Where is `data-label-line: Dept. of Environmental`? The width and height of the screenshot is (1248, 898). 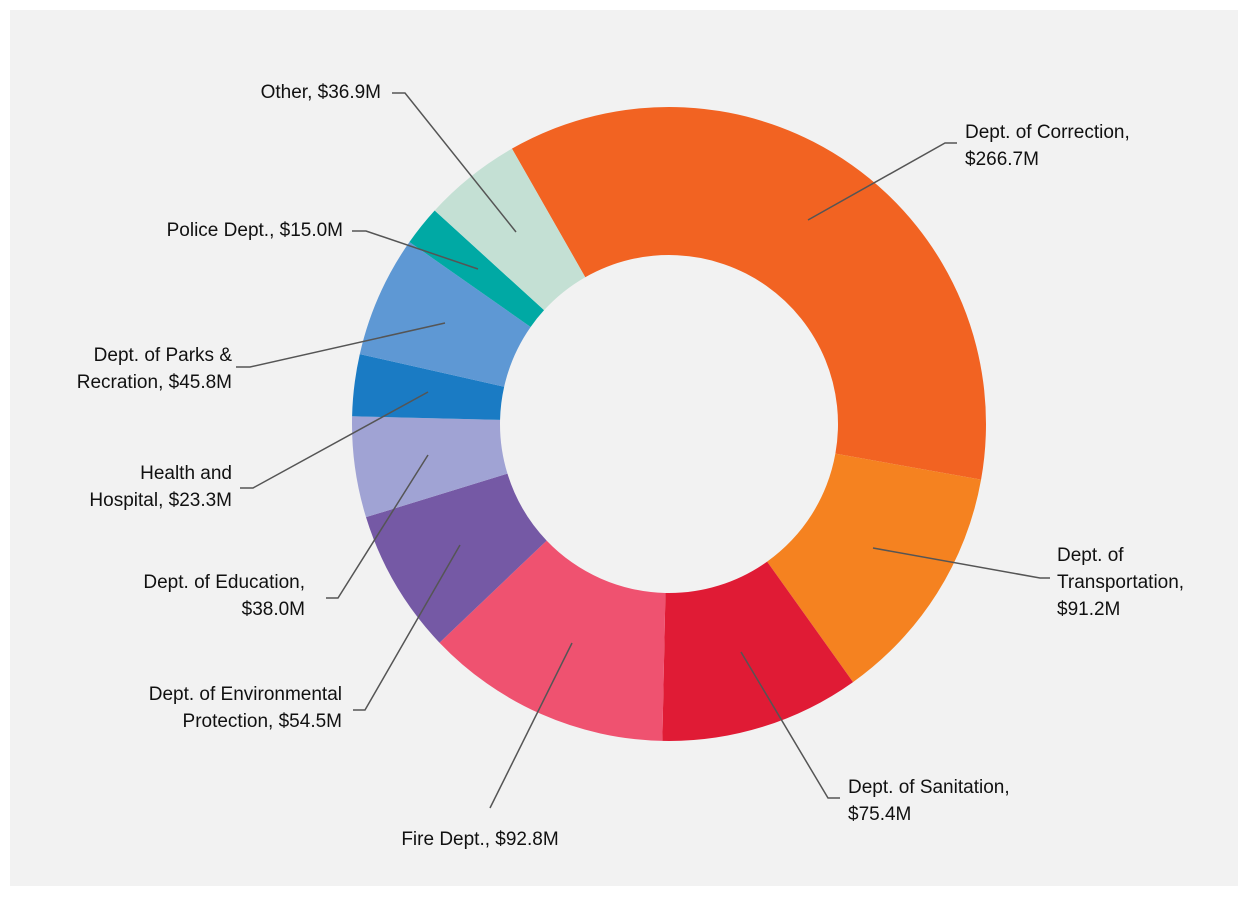 data-label-line: Dept. of Environmental is located at coordinates (245, 694).